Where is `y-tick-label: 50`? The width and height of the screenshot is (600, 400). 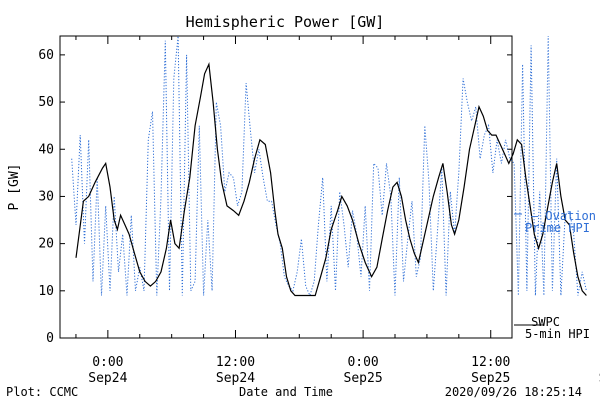
y-tick-label: 50 is located at coordinates (46, 102).